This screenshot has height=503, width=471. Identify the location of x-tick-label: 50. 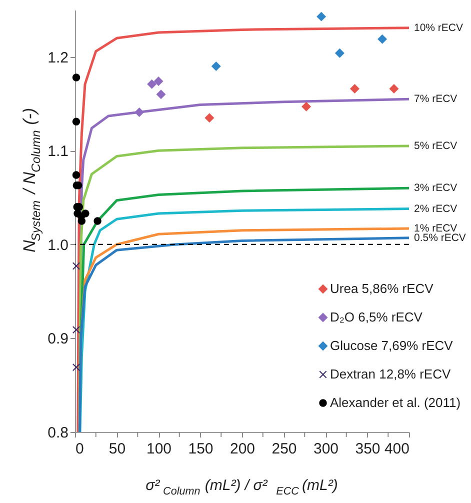
(117, 449).